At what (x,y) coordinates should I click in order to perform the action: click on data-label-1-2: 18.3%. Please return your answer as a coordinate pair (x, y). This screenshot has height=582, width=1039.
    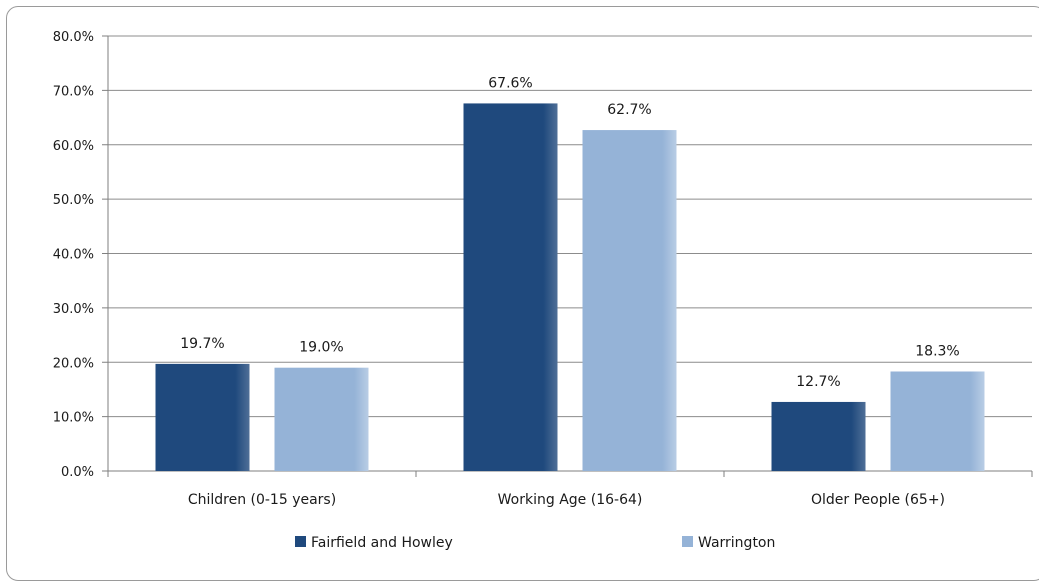
    Looking at the image, I should click on (937, 351).